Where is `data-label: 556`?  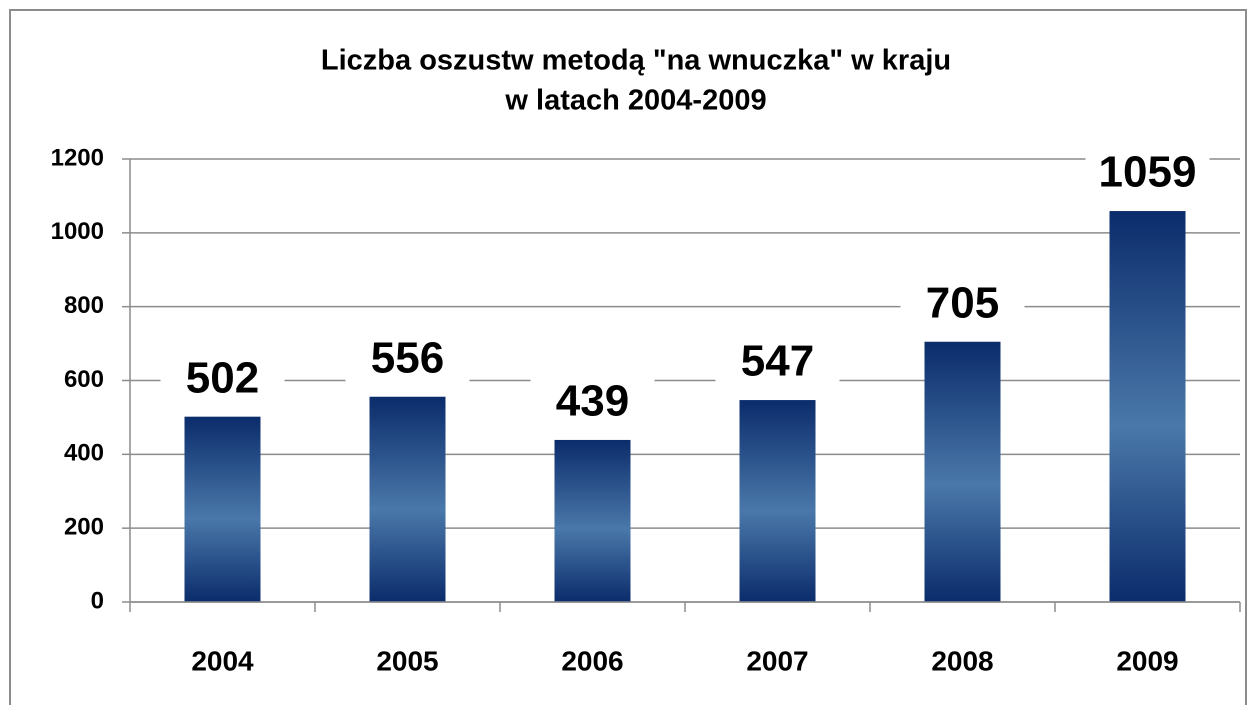
data-label: 556 is located at coordinates (407, 357).